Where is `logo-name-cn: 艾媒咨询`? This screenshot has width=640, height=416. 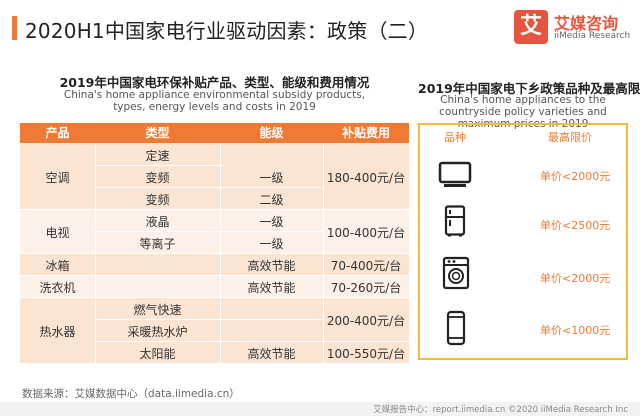 logo-name-cn: 艾媒咨询 is located at coordinates (586, 23).